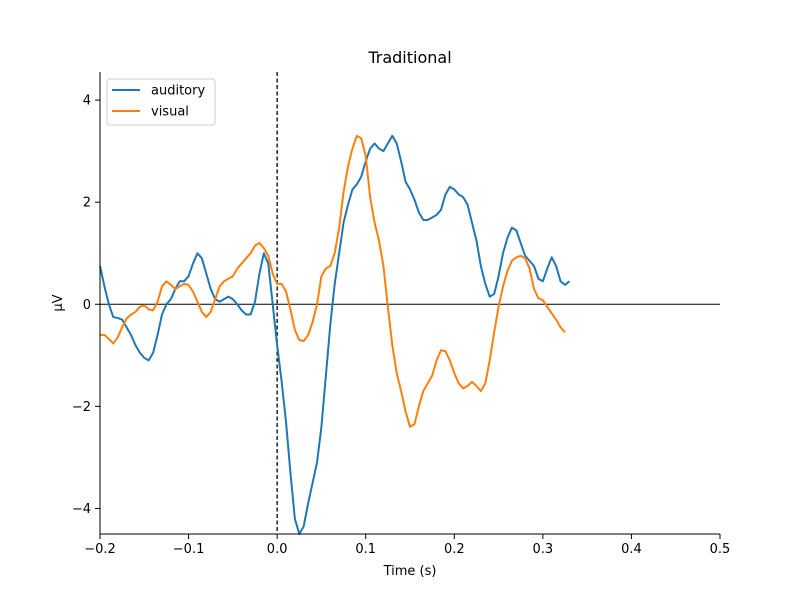 The height and width of the screenshot is (600, 800). Describe the element at coordinates (170, 112) in the screenshot. I see `legend-label-visual: visual` at that location.